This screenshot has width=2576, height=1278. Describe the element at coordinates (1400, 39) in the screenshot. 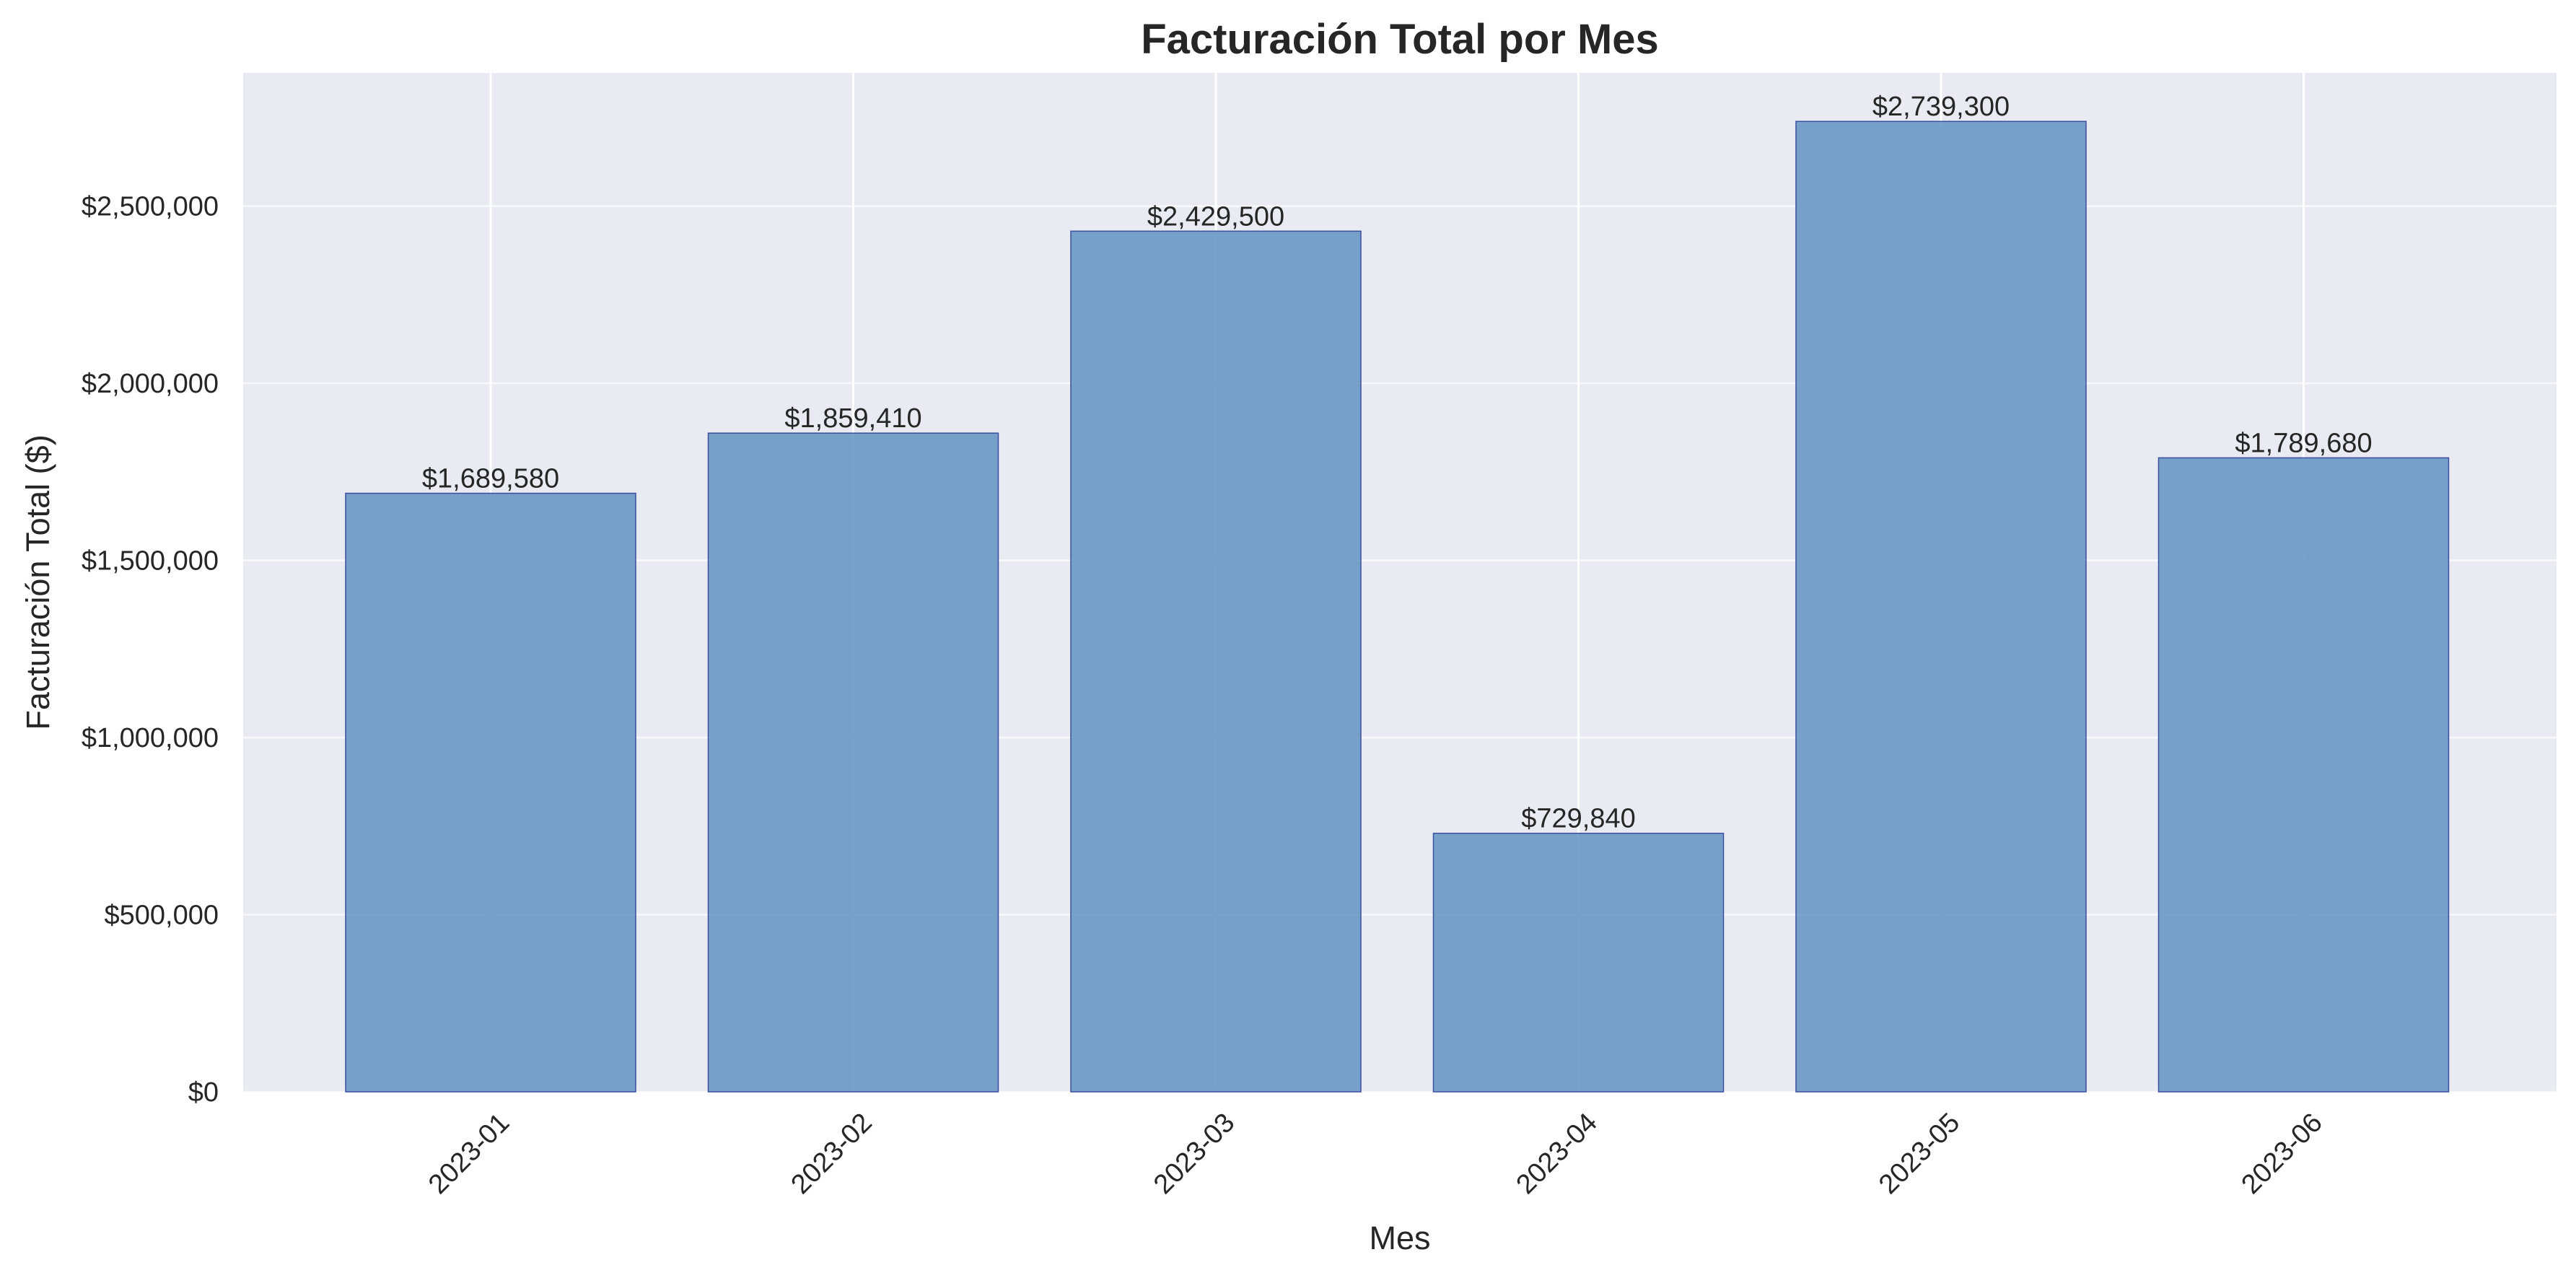

I see `chart-title: Facturación Total por Mes` at that location.